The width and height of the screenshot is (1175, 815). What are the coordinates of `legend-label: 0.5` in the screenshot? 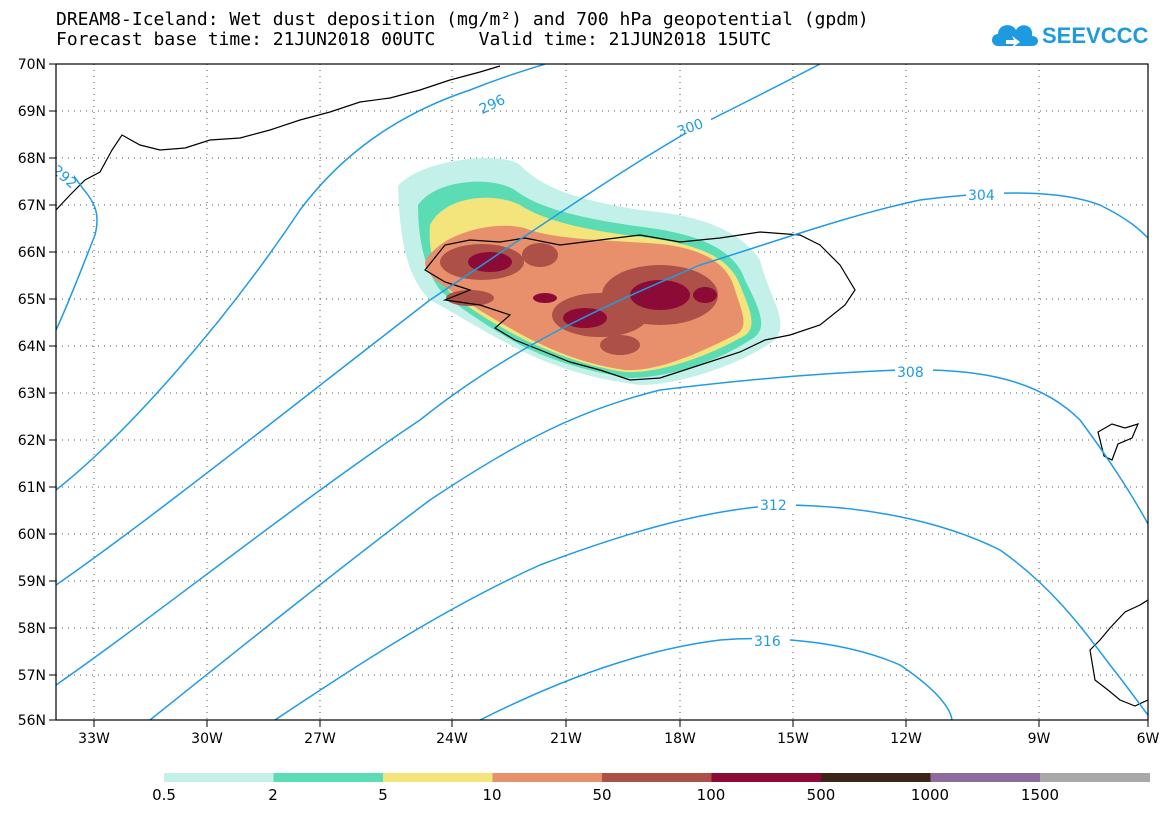 It's located at (164, 795).